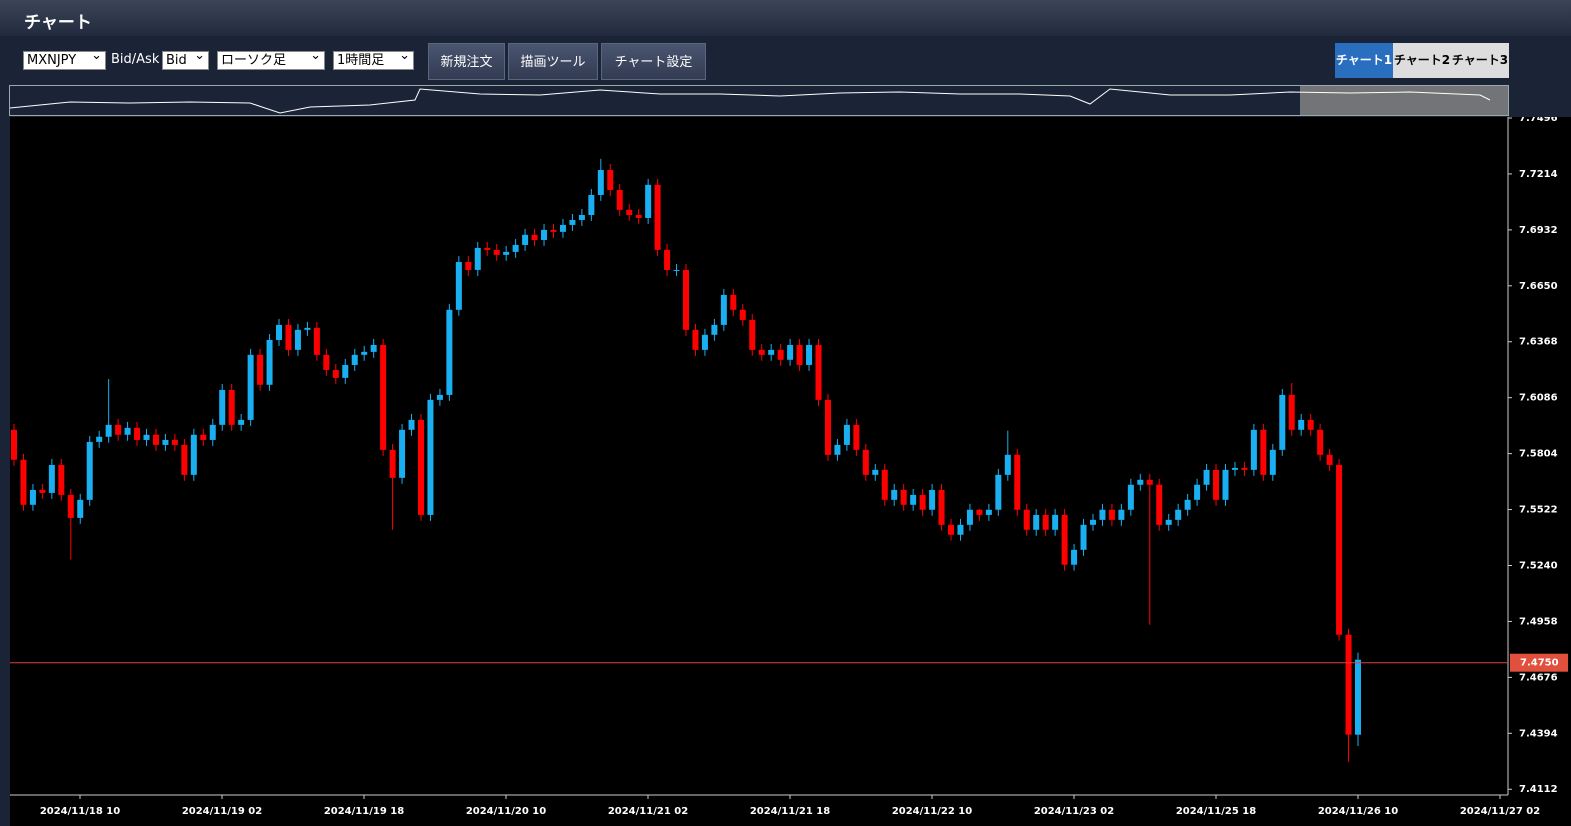  I want to click on timeframe-select: 1時間足, so click(373, 59).